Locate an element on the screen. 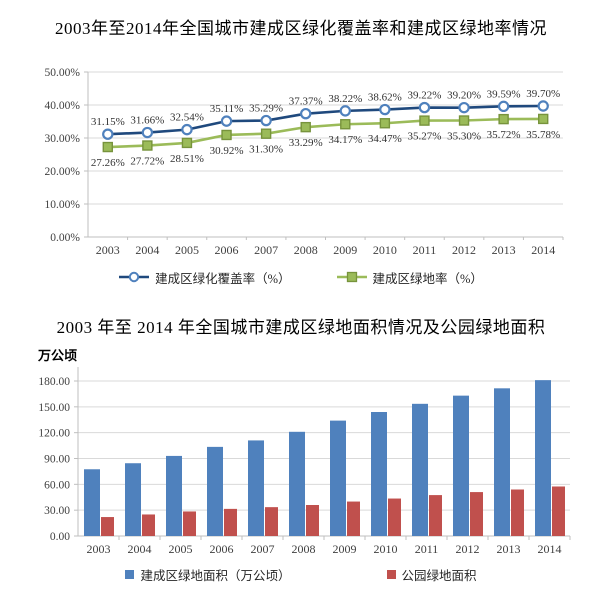  y-tick-label: 120.00 is located at coordinates (54, 434).